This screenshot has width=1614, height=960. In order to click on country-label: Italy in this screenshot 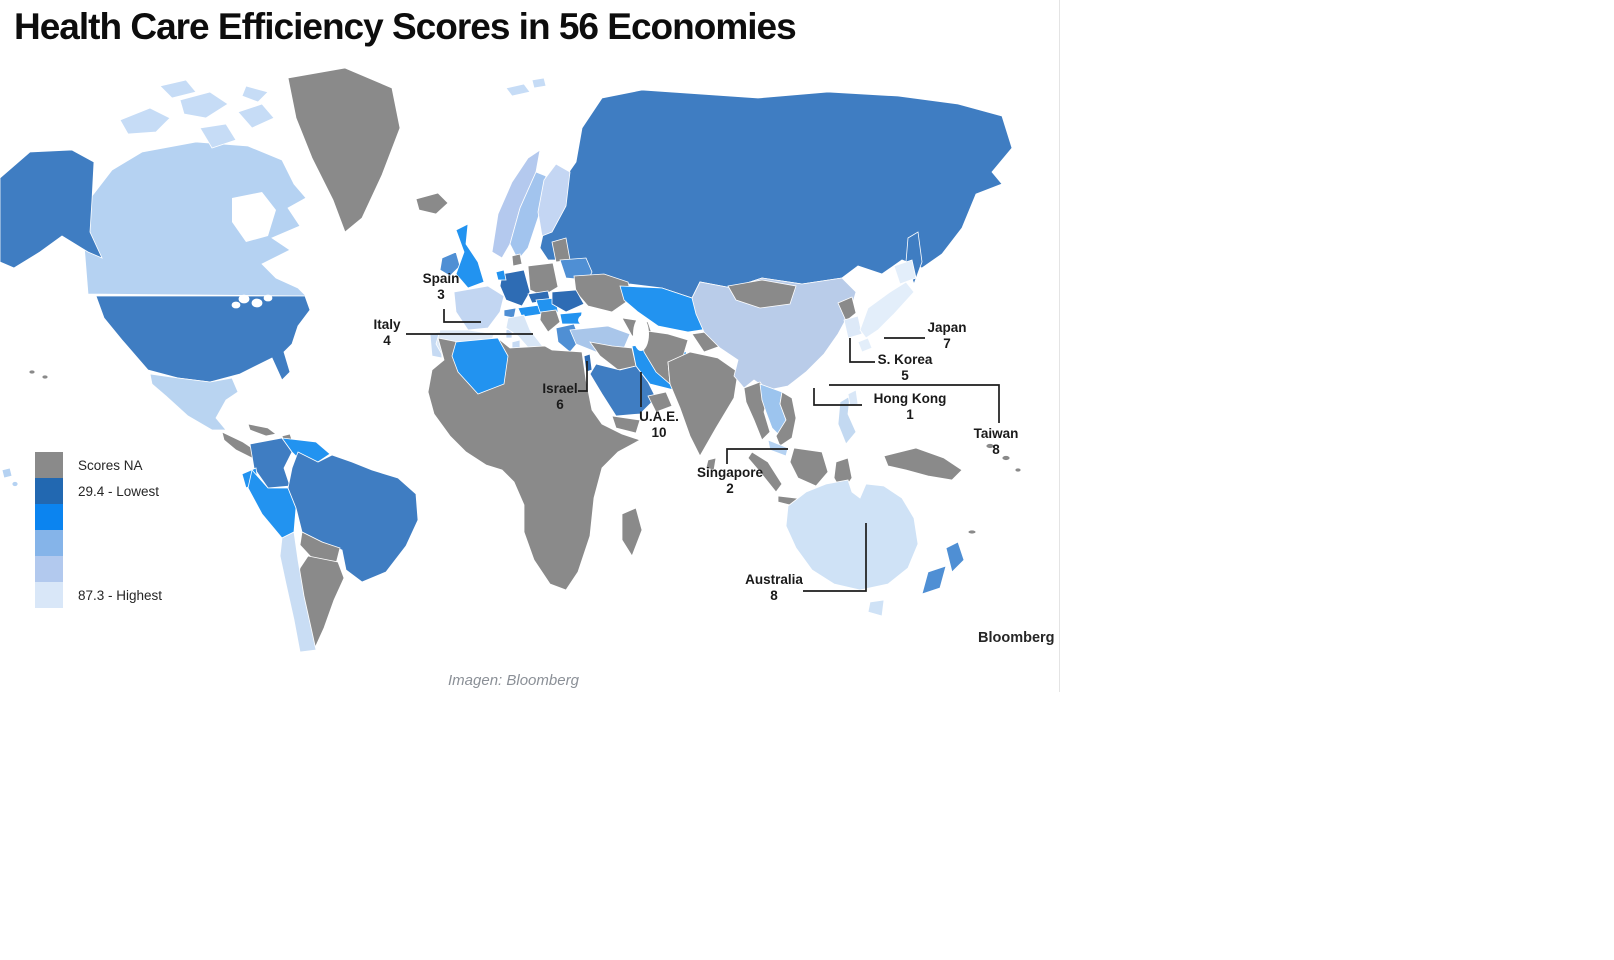, I will do `click(387, 324)`.